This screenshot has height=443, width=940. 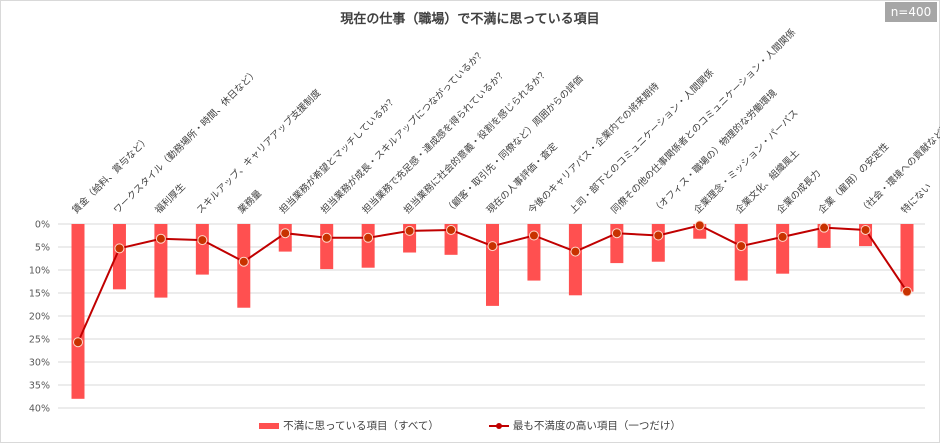 What do you see at coordinates (39, 271) in the screenshot?
I see `y-tick-label: 10%` at bounding box center [39, 271].